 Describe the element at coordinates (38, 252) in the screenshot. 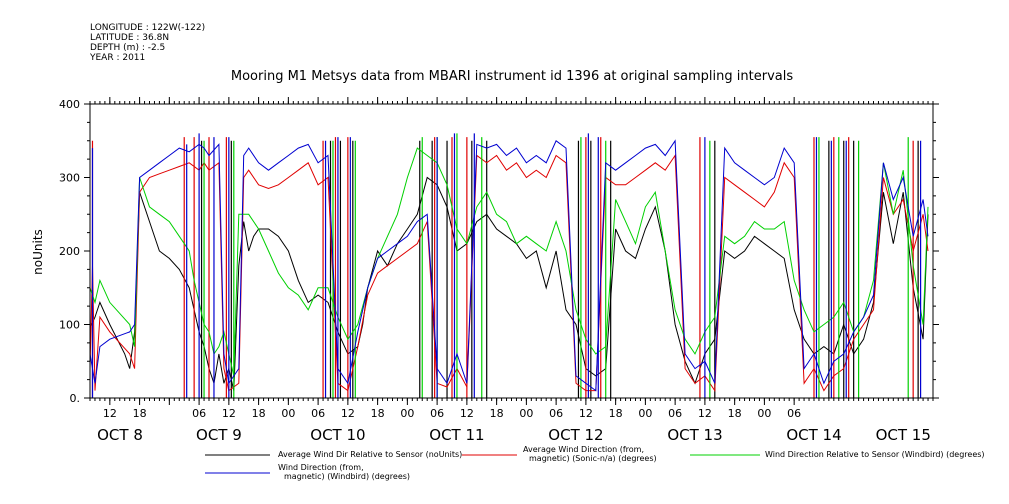

I see `y-axis-label: noUnits` at that location.